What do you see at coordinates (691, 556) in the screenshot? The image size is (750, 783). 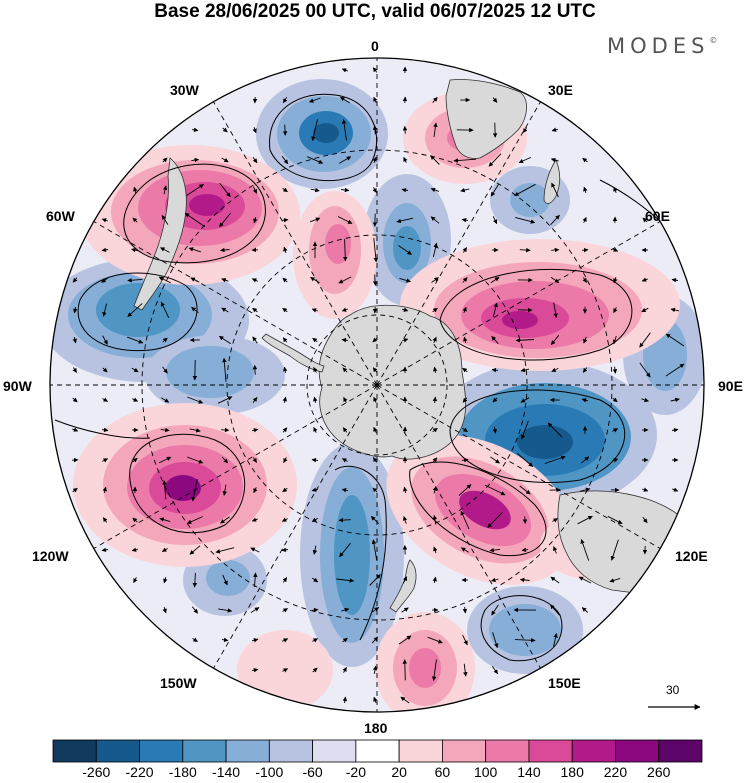 I see `lon-label-120e: 120E` at bounding box center [691, 556].